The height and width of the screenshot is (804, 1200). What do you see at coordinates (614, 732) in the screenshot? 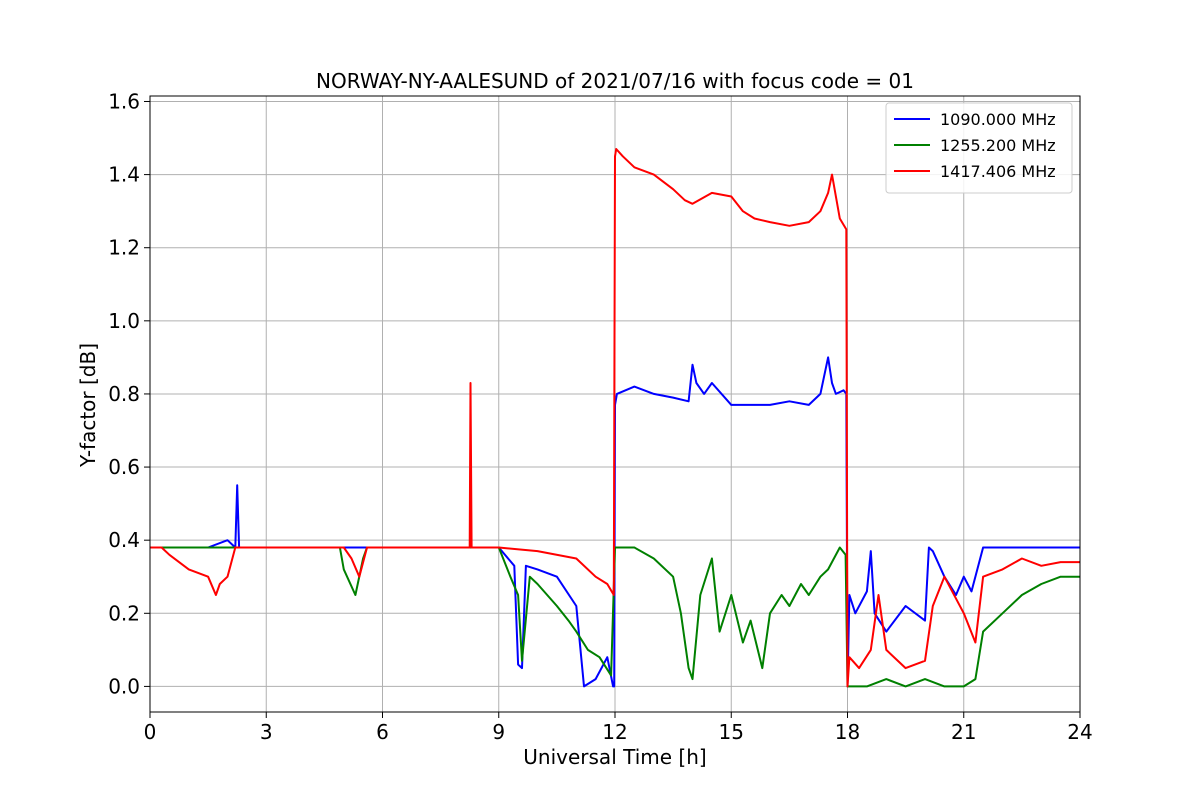
I see `x-tick-label: 12` at bounding box center [614, 732].